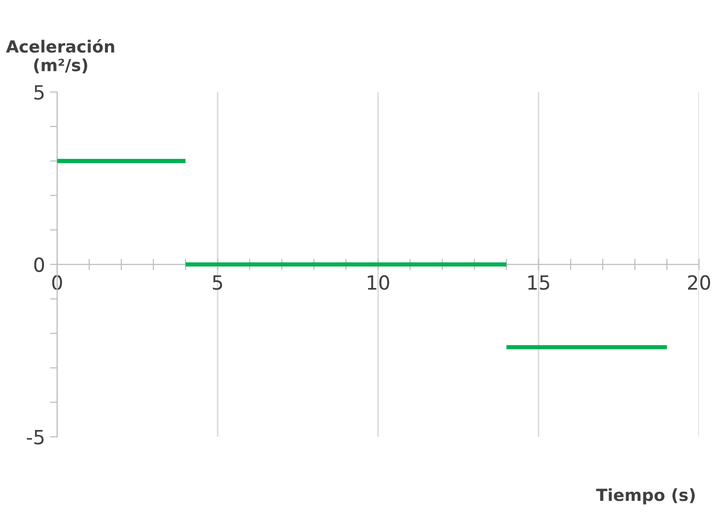 The image size is (714, 520). What do you see at coordinates (645, 496) in the screenshot?
I see `x-axis-title: Tiempo (s)` at bounding box center [645, 496].